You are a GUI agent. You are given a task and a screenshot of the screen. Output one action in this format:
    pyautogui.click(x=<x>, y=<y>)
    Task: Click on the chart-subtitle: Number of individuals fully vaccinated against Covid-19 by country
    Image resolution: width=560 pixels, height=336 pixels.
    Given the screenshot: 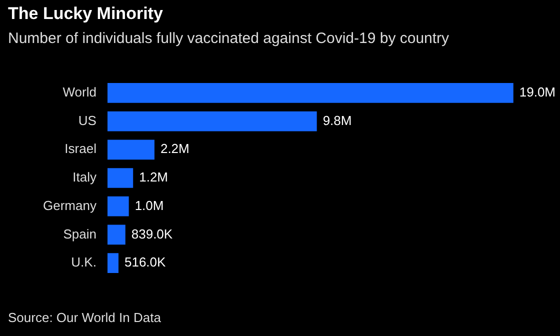 What is the action you would take?
    pyautogui.click(x=229, y=38)
    